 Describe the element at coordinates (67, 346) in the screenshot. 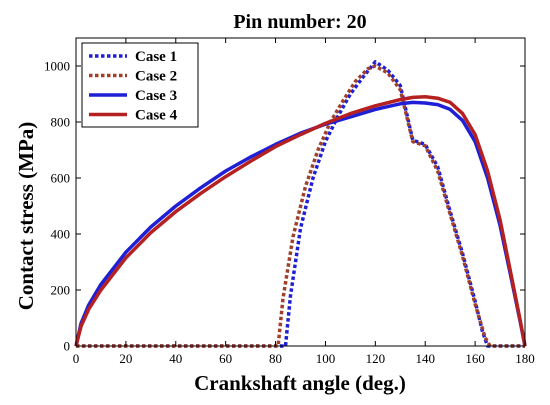

I see `y-tick-label: 0` at that location.